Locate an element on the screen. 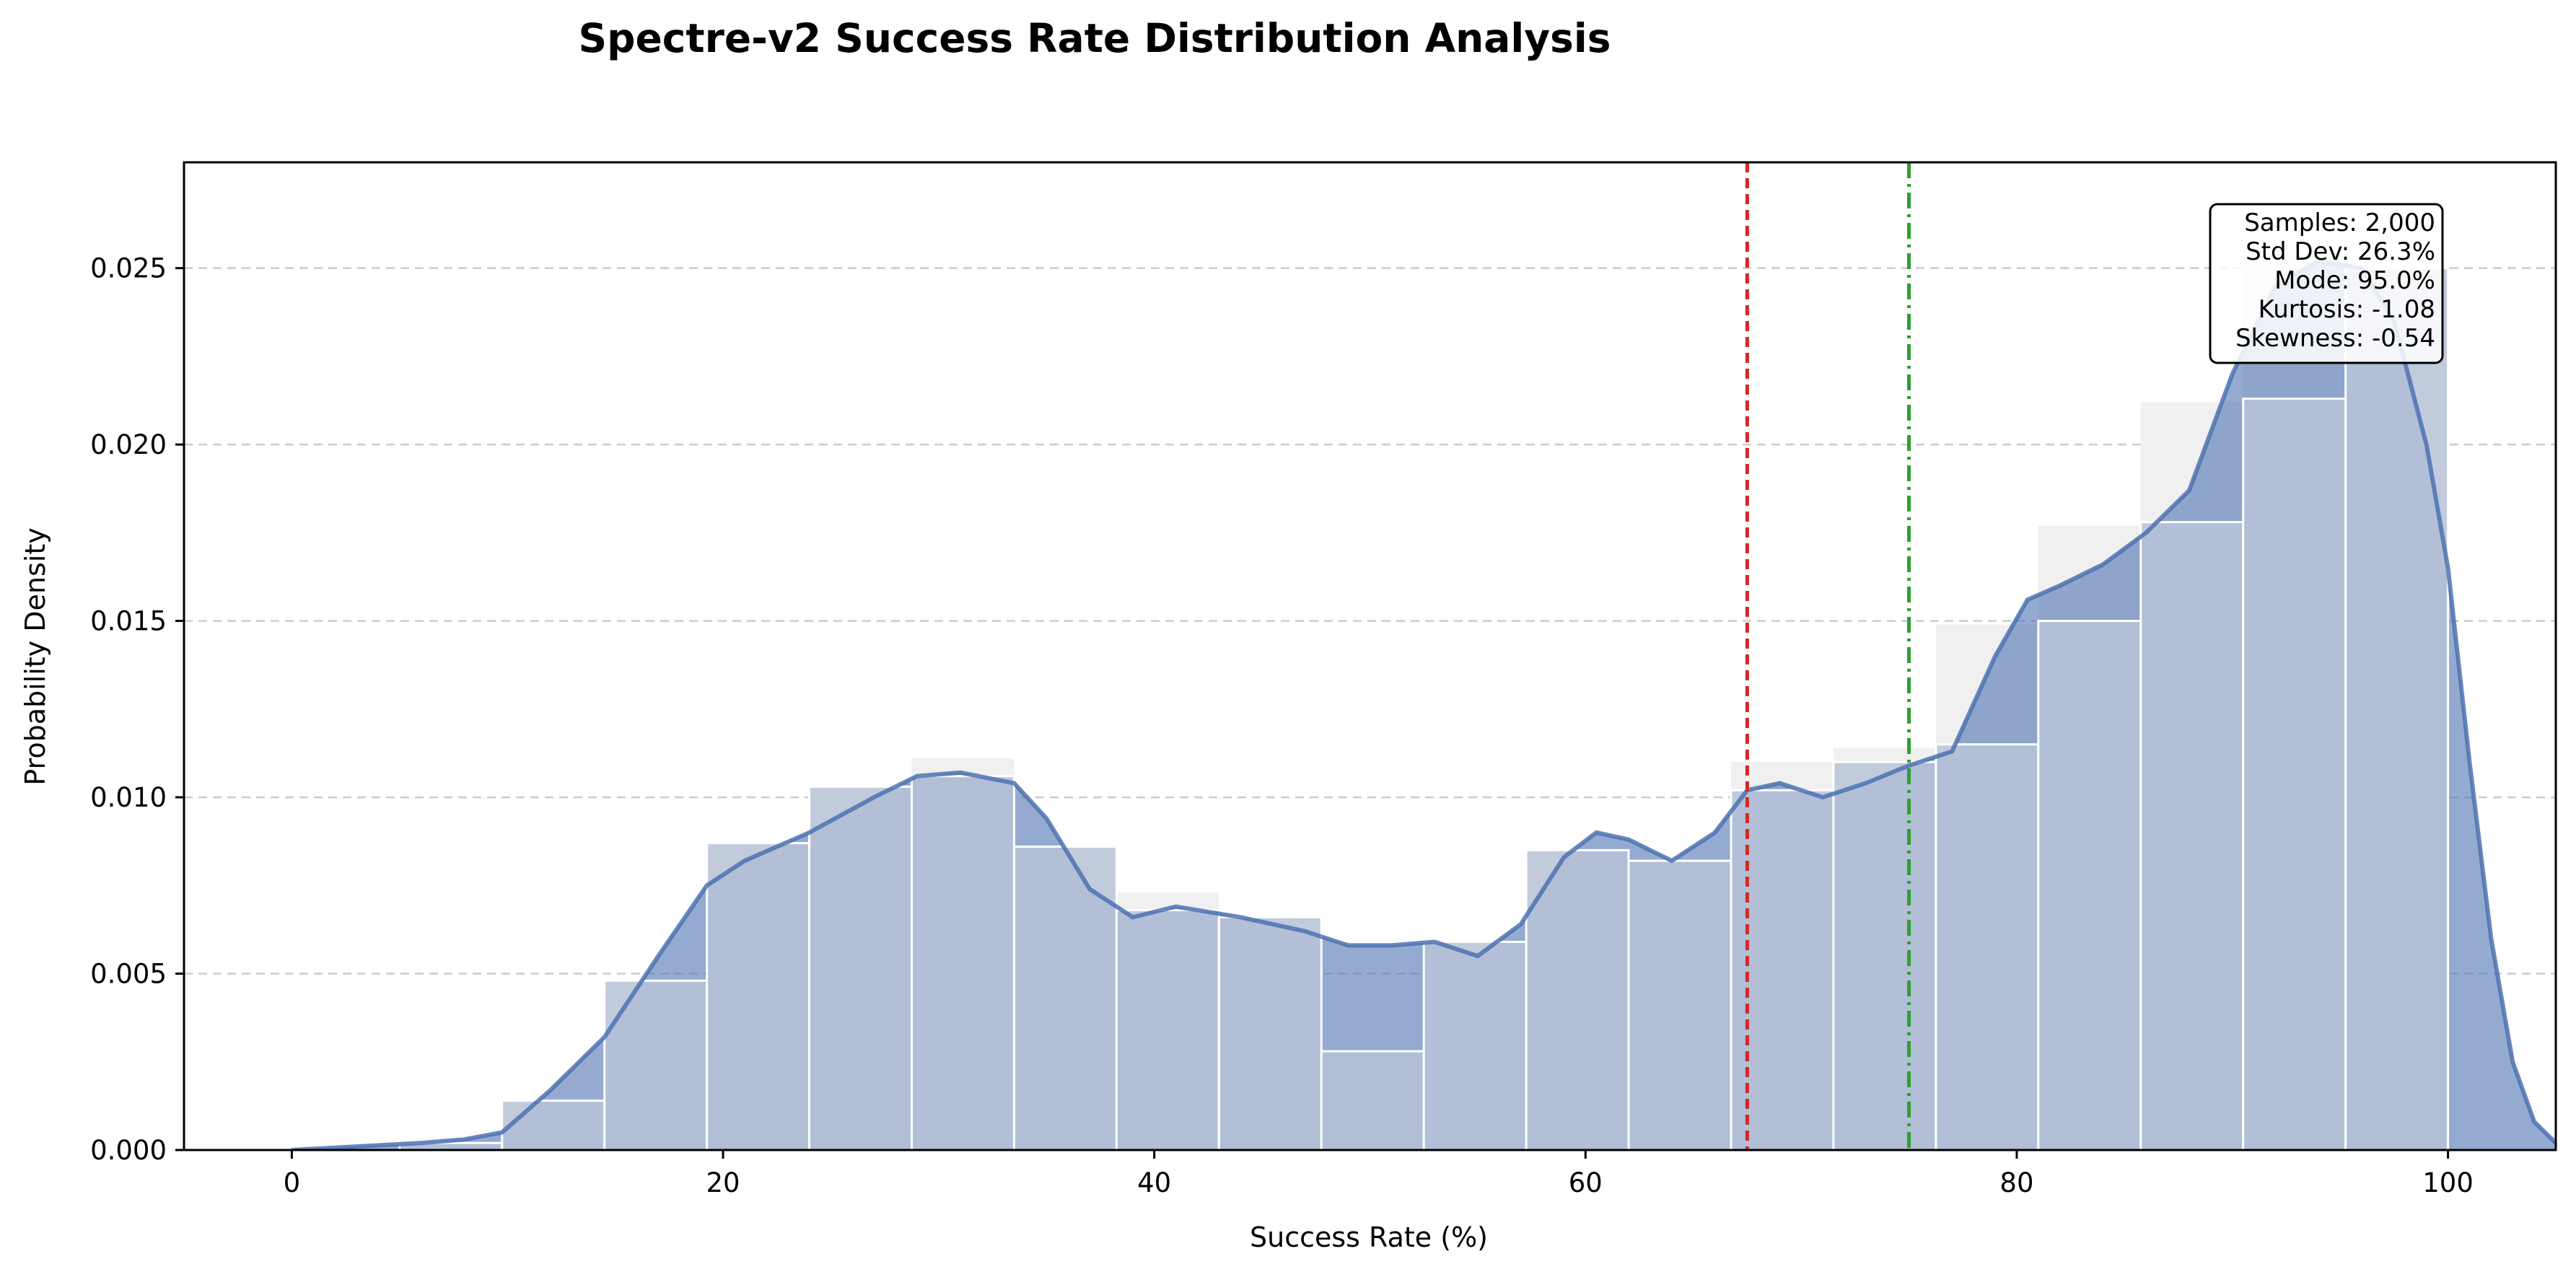 The image size is (2576, 1277). stats-samples: Samples: 2,000 is located at coordinates (2339, 223).